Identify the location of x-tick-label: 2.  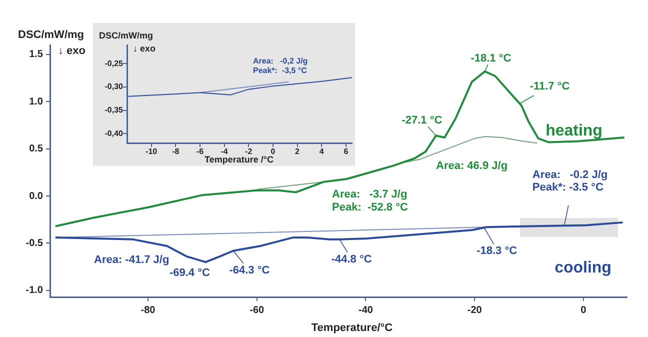
(297, 151).